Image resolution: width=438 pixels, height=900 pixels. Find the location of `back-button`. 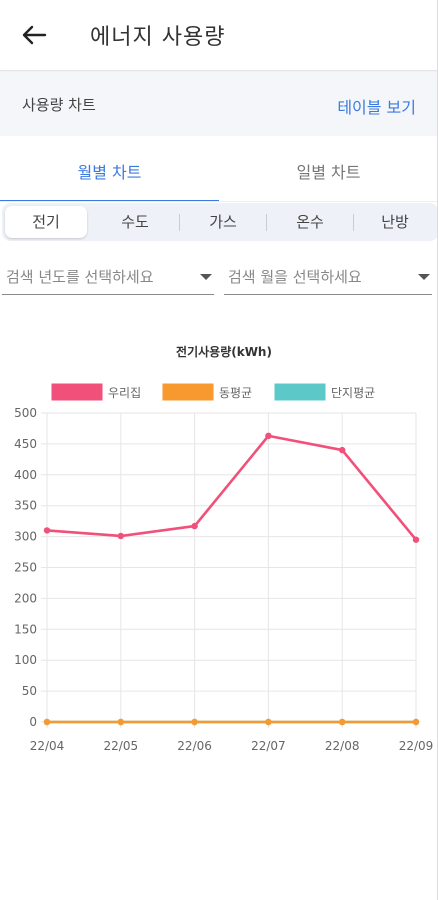

back-button is located at coordinates (34, 35).